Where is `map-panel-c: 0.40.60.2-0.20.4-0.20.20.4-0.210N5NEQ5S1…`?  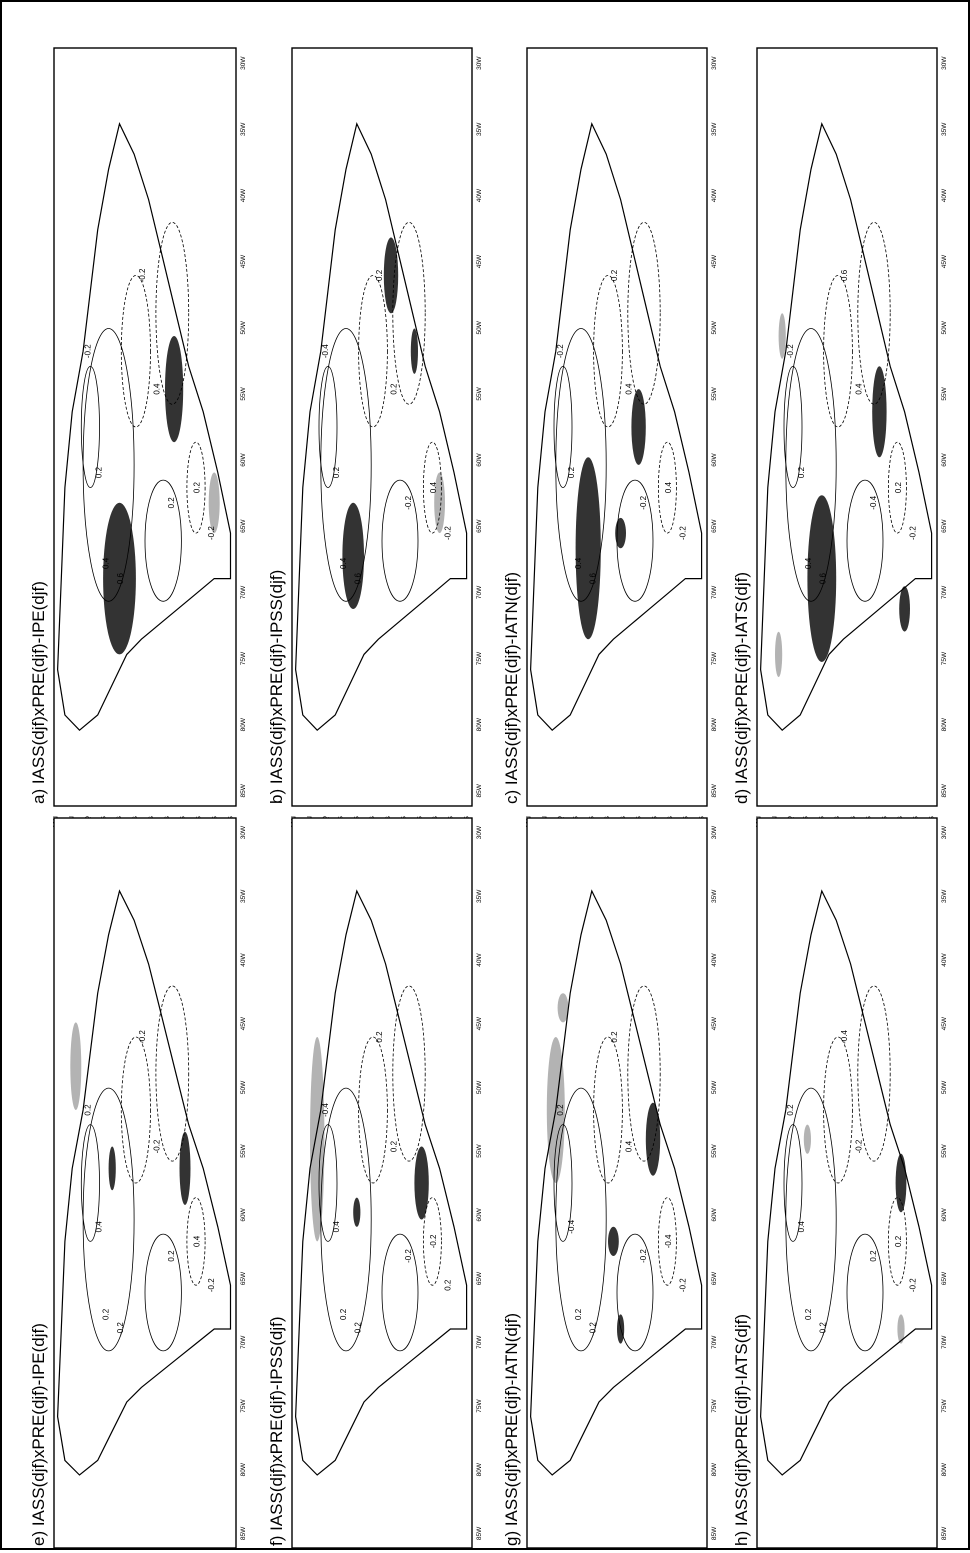 map-panel-c: 0.40.60.2-0.20.4-0.20.20.4-0.210N5NEQ5S1… is located at coordinates (610, 437).